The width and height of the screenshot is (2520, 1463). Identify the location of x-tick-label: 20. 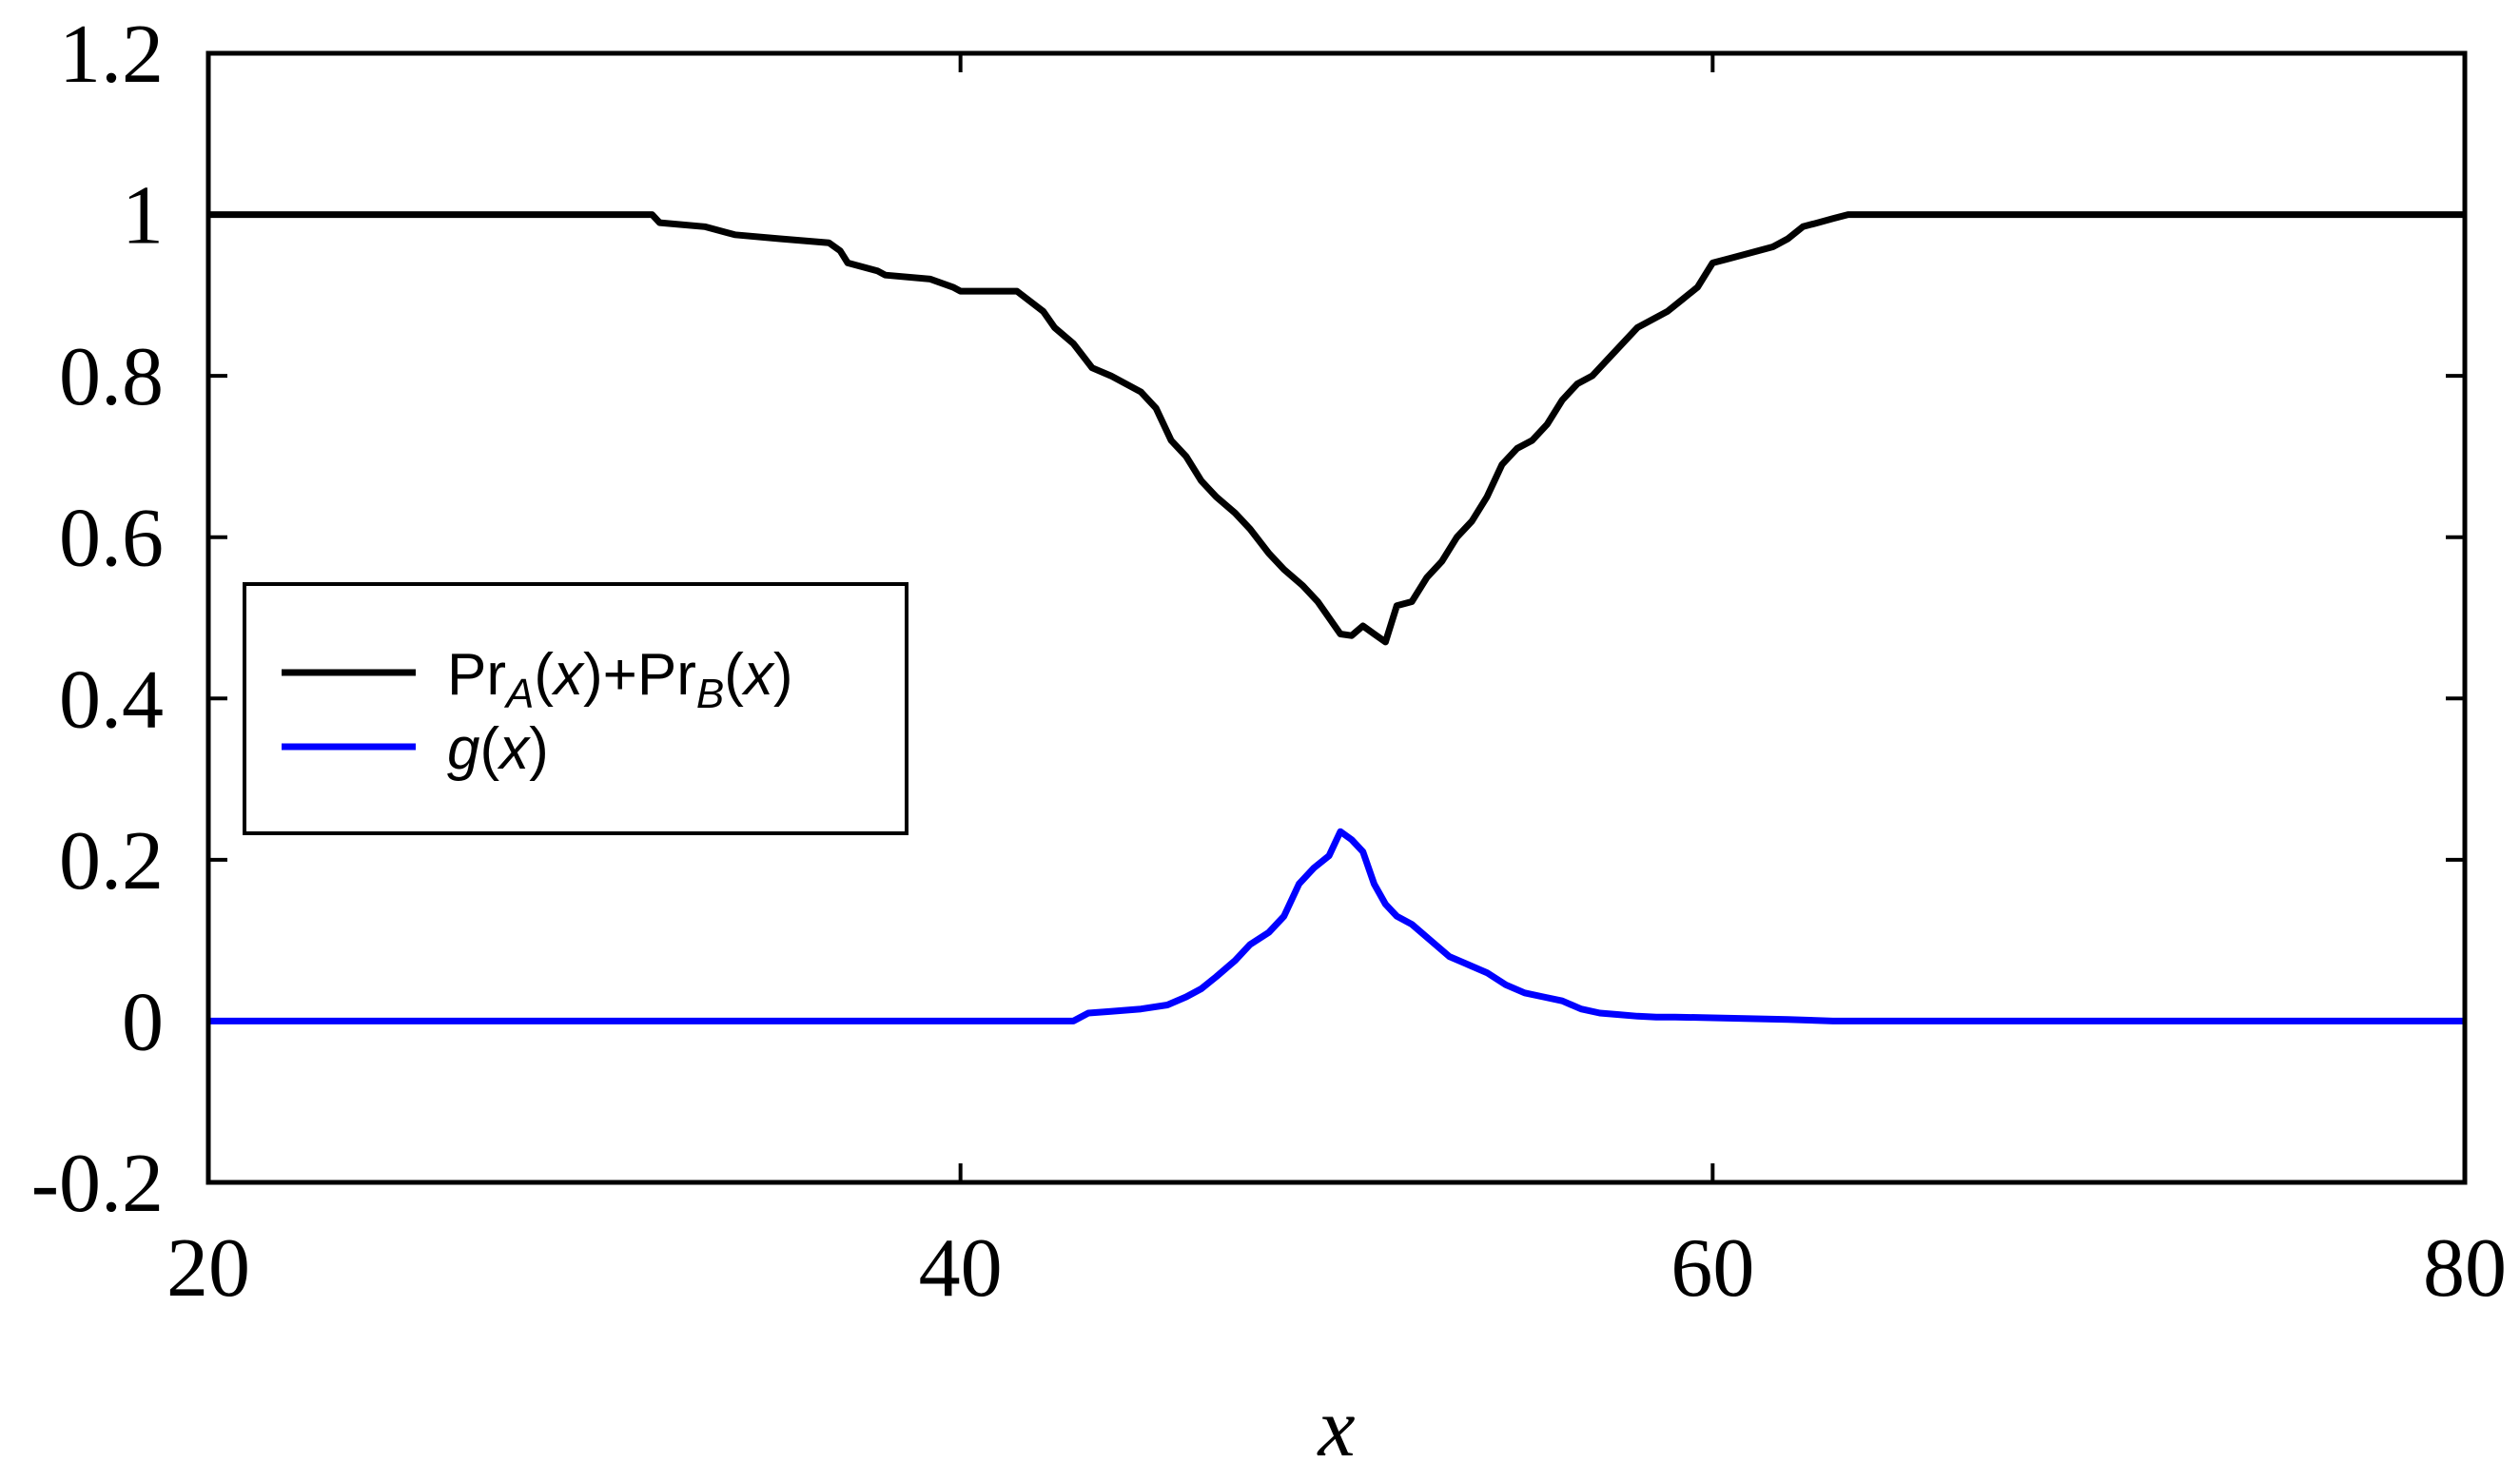
(208, 1269).